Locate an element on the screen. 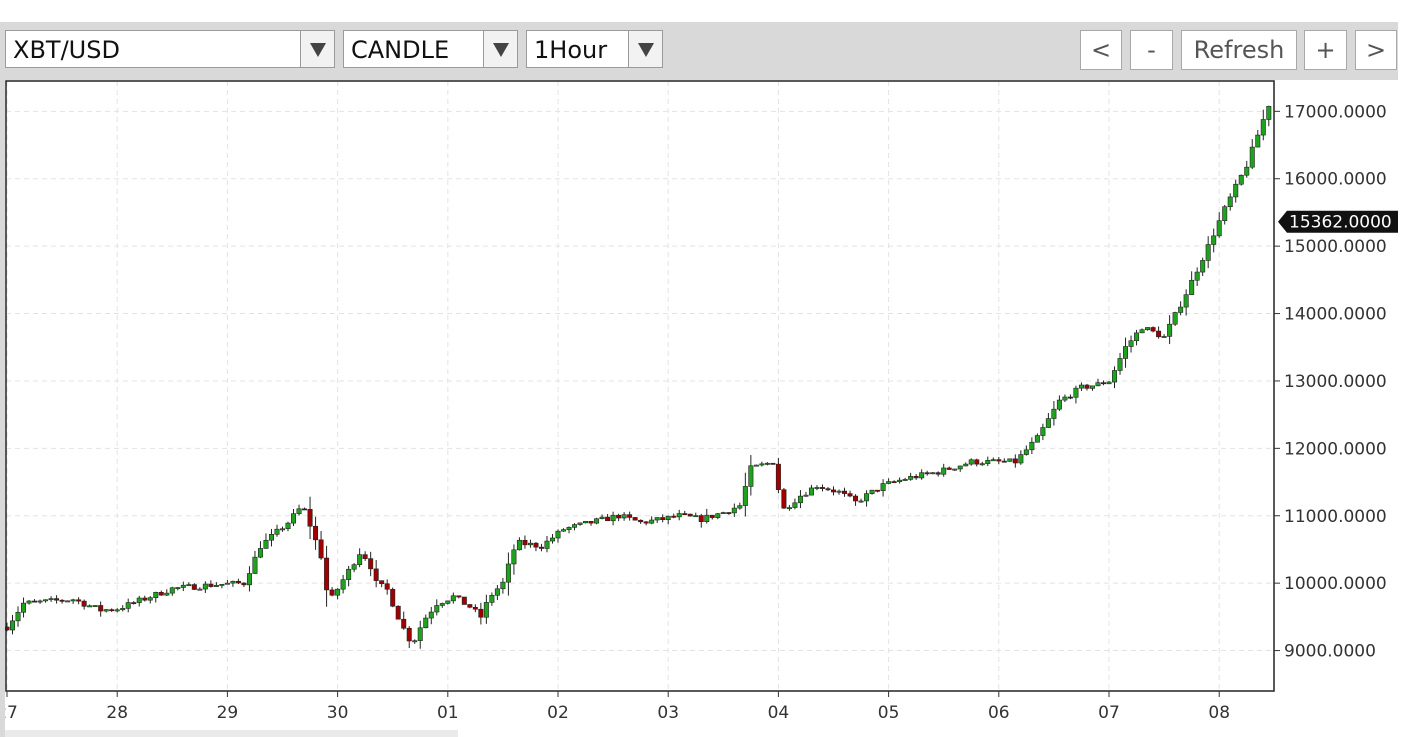 Image resolution: width=1411 pixels, height=737 pixels. interval-dropdown-arrow-icon is located at coordinates (645, 49).